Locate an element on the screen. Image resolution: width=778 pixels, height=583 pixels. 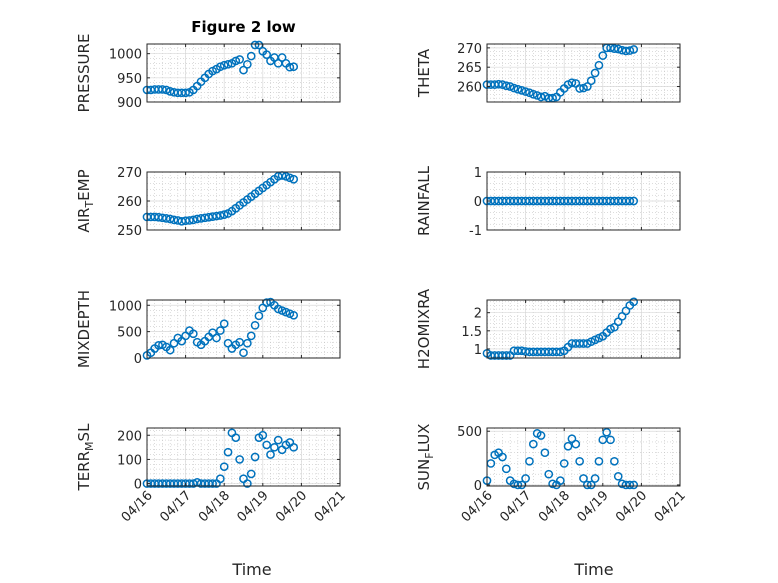
x-tick-label: 04/21 is located at coordinates (330, 506).